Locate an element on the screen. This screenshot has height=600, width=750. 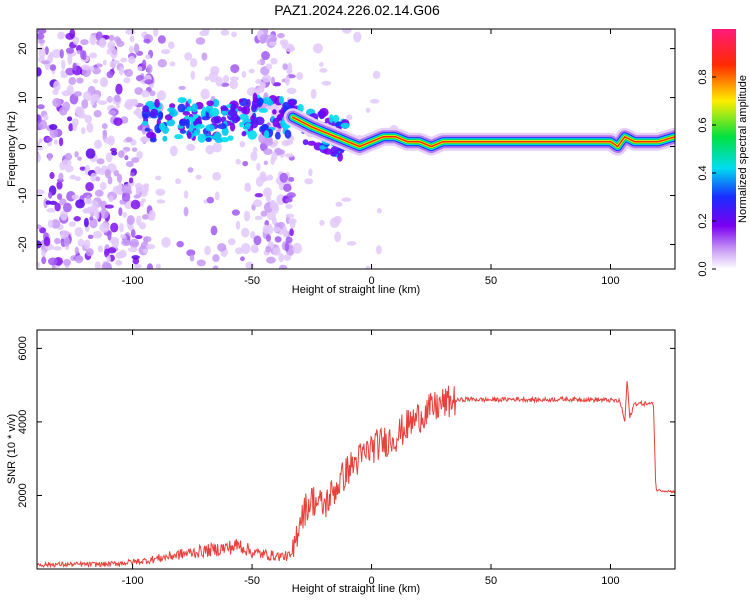
spectrogram-y-label: Frequency (Hz) is located at coordinates (12, 149).